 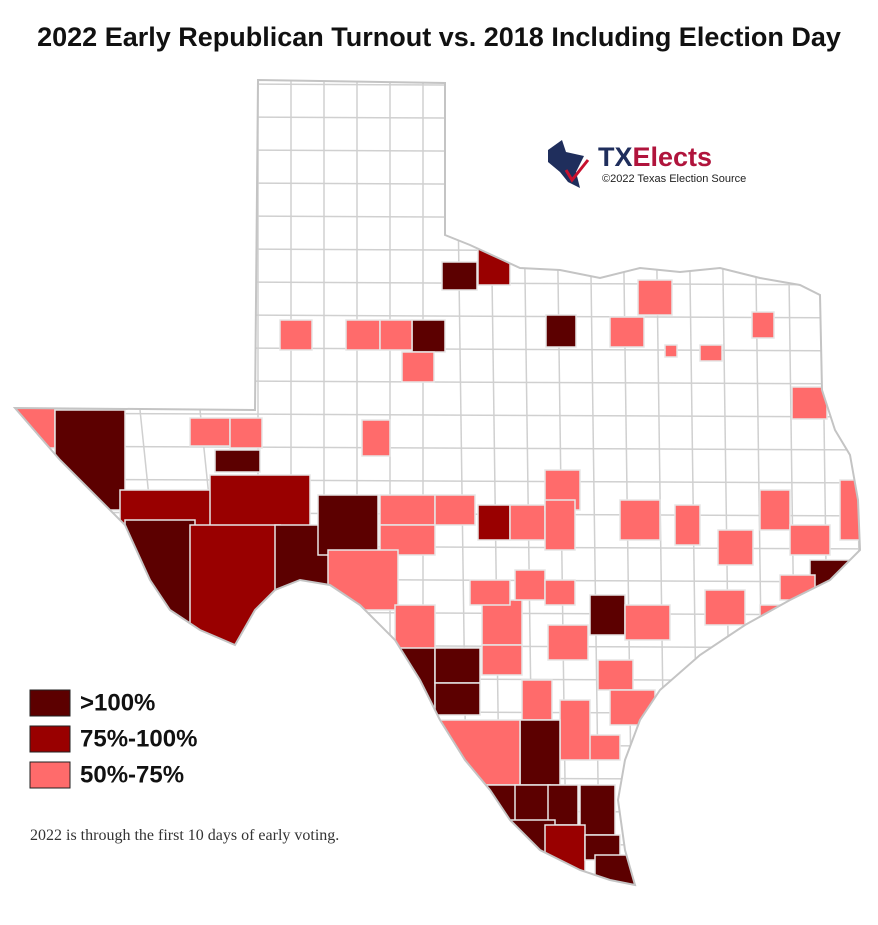 I want to click on logo-check, so click(x=577, y=171).